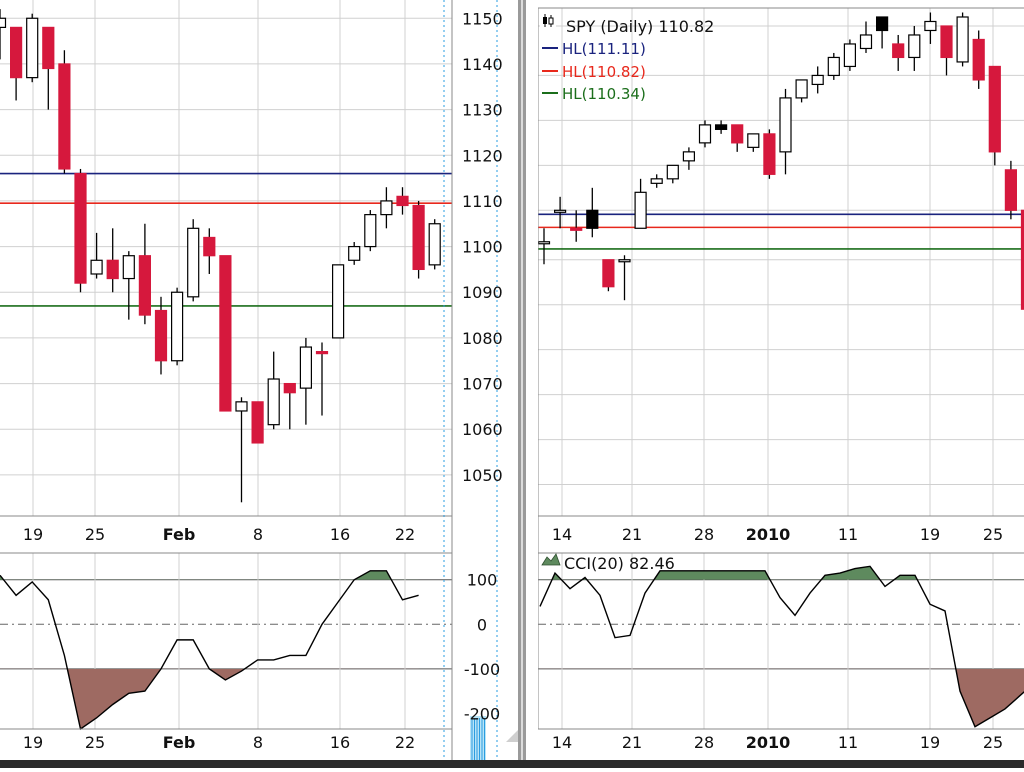 This screenshot has height=772, width=1024. Describe the element at coordinates (640, 26) in the screenshot. I see `chart-title: SPY (Daily) 110.82` at that location.